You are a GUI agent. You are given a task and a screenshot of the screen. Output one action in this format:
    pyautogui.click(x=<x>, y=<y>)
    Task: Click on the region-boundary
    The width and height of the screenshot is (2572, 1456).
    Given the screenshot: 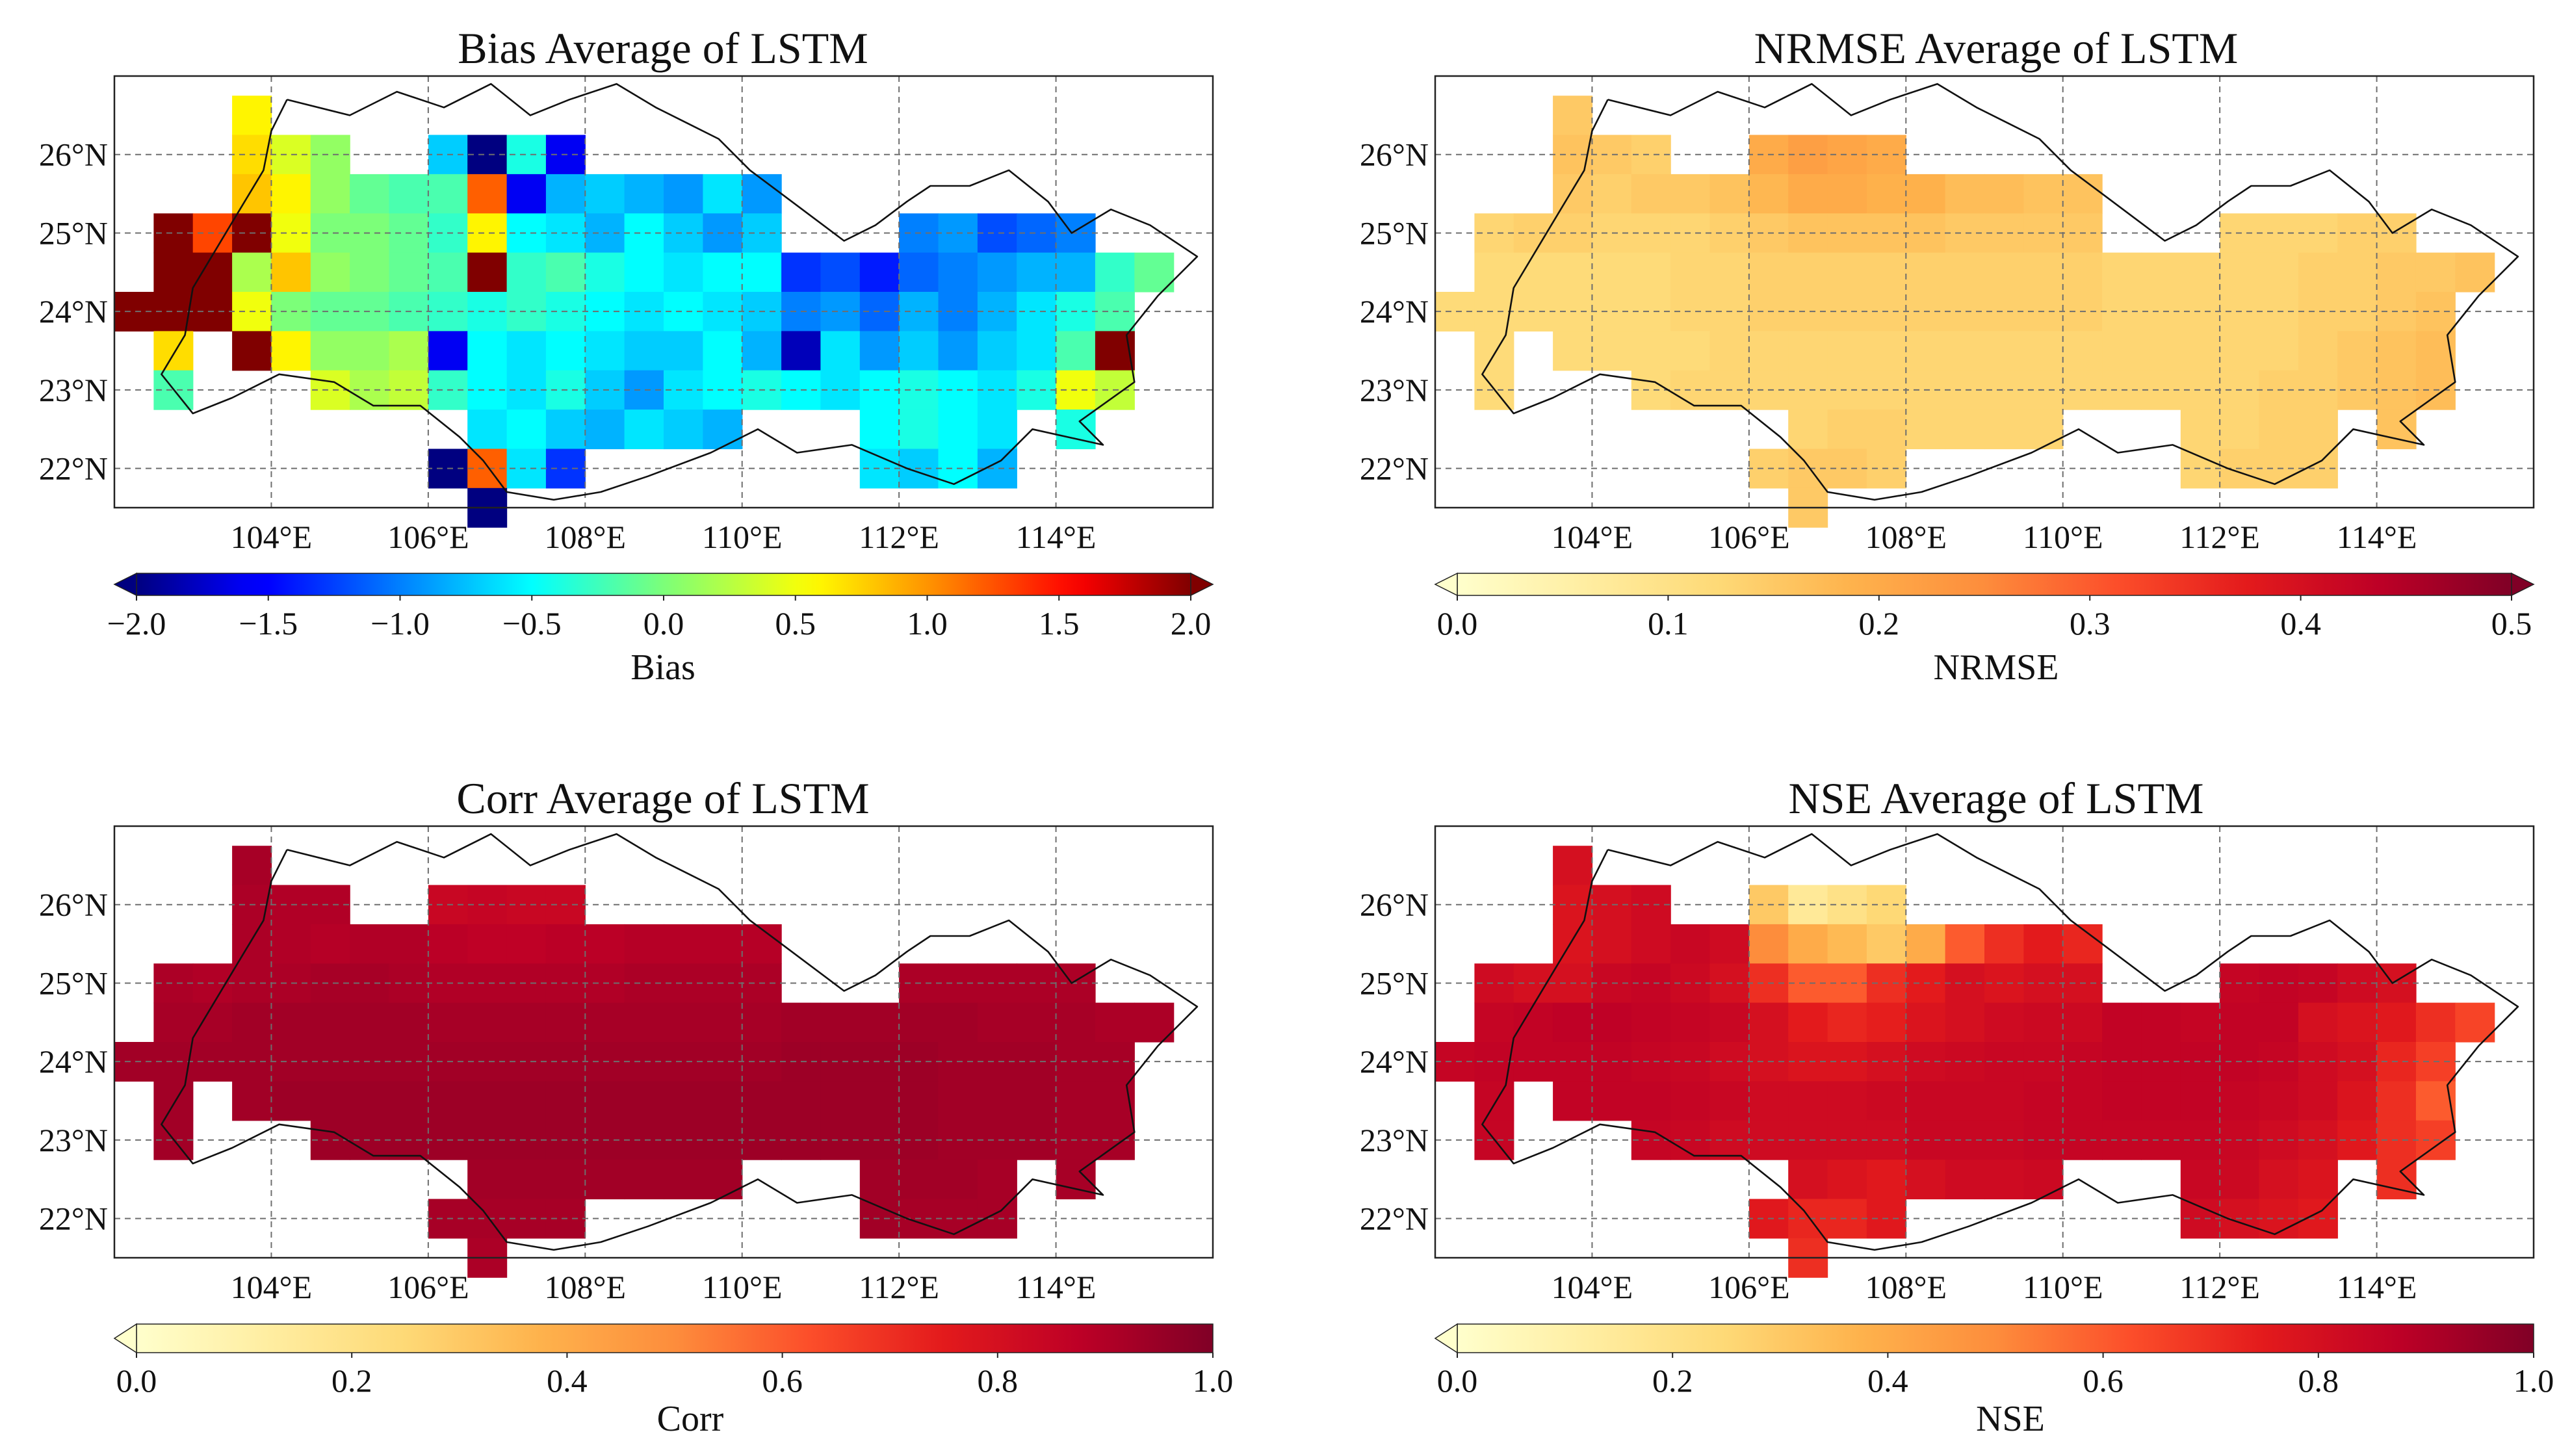 What is the action you would take?
    pyautogui.click(x=680, y=292)
    